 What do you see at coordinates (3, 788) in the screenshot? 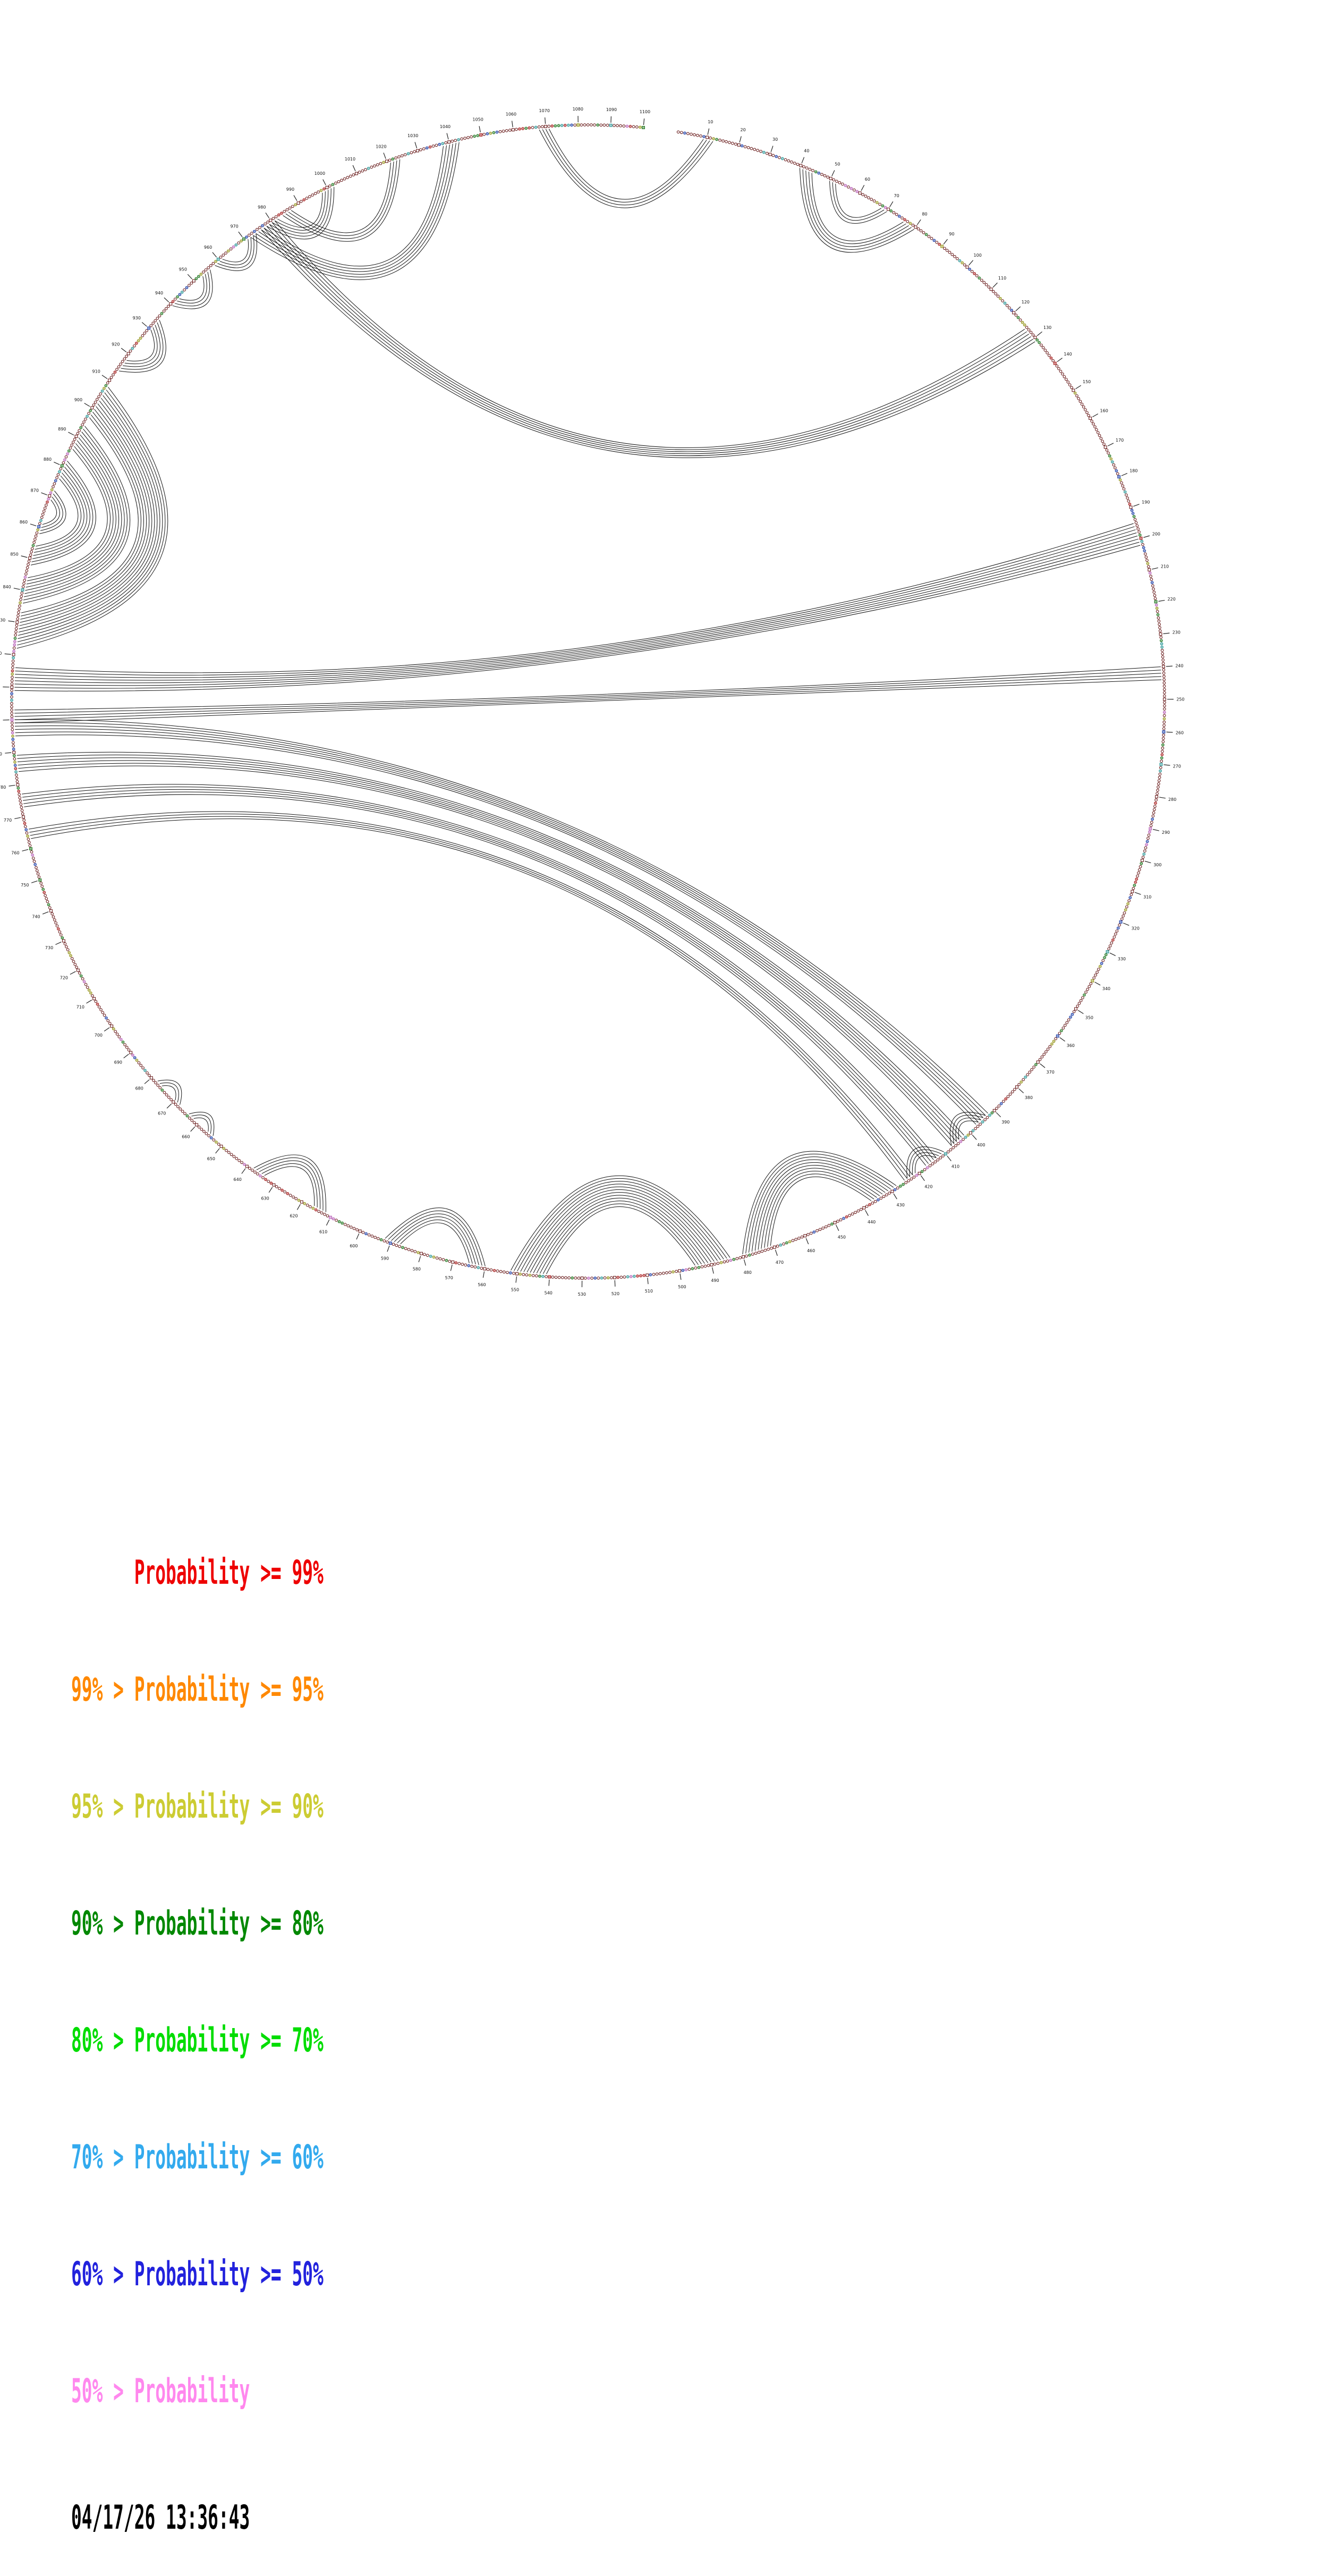
I see `svg-text: 780` at bounding box center [3, 788].